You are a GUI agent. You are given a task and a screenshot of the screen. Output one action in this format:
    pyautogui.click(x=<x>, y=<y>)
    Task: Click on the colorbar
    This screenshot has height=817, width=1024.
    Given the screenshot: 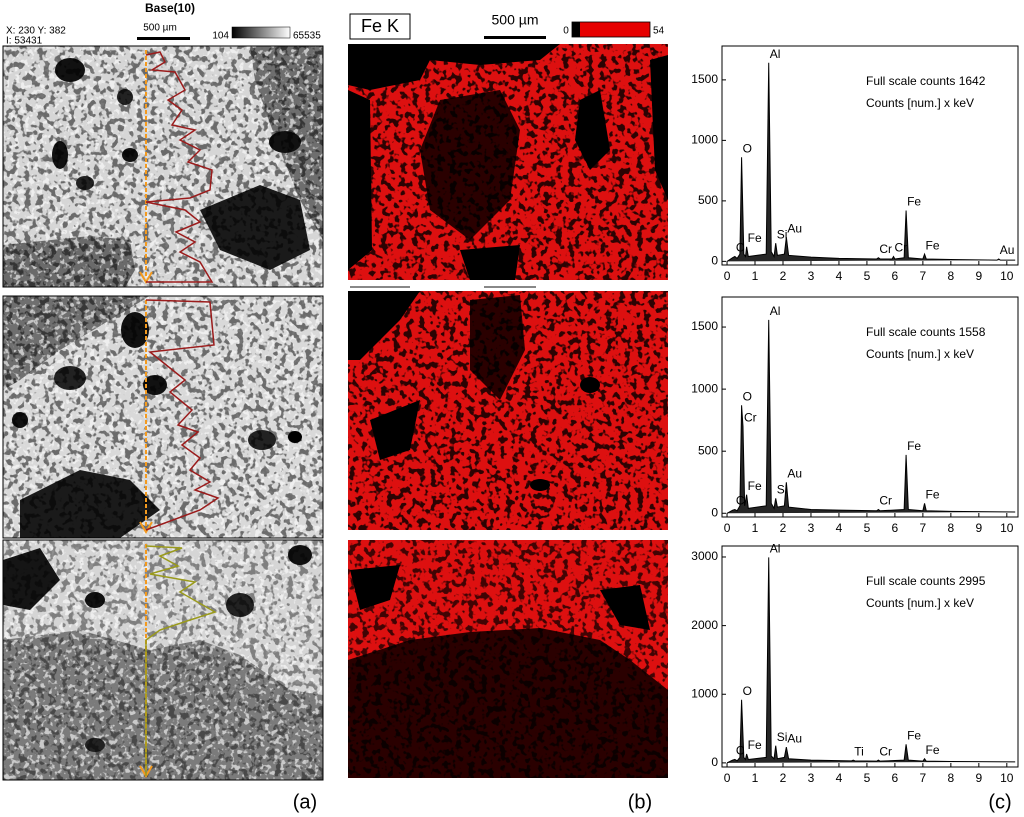 What is the action you would take?
    pyautogui.click(x=261, y=32)
    